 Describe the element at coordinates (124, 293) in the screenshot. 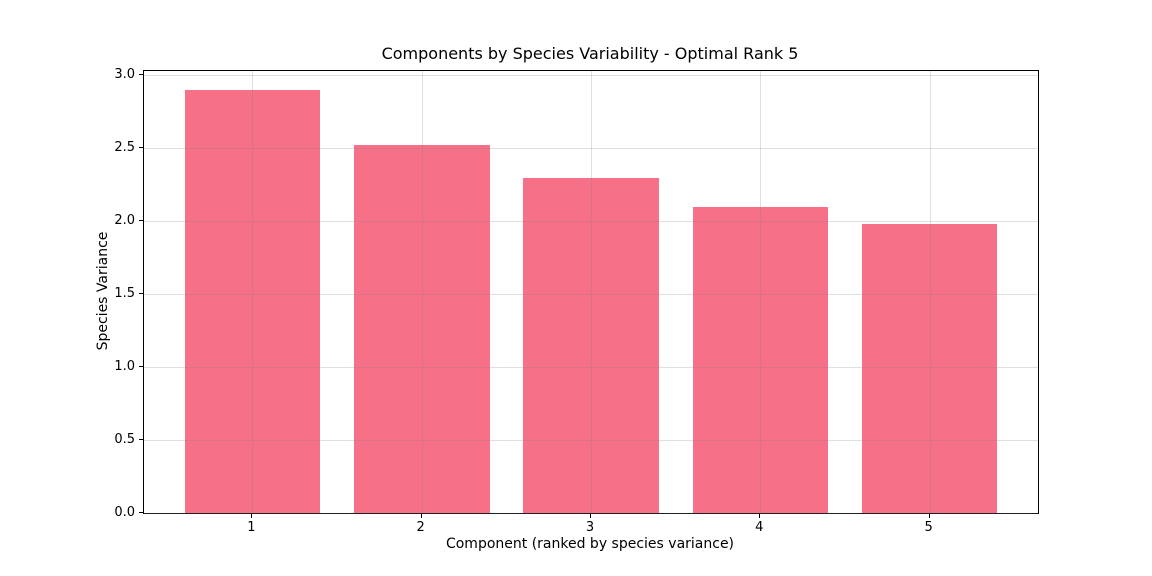

I see `y-tick-label: 1.5` at that location.